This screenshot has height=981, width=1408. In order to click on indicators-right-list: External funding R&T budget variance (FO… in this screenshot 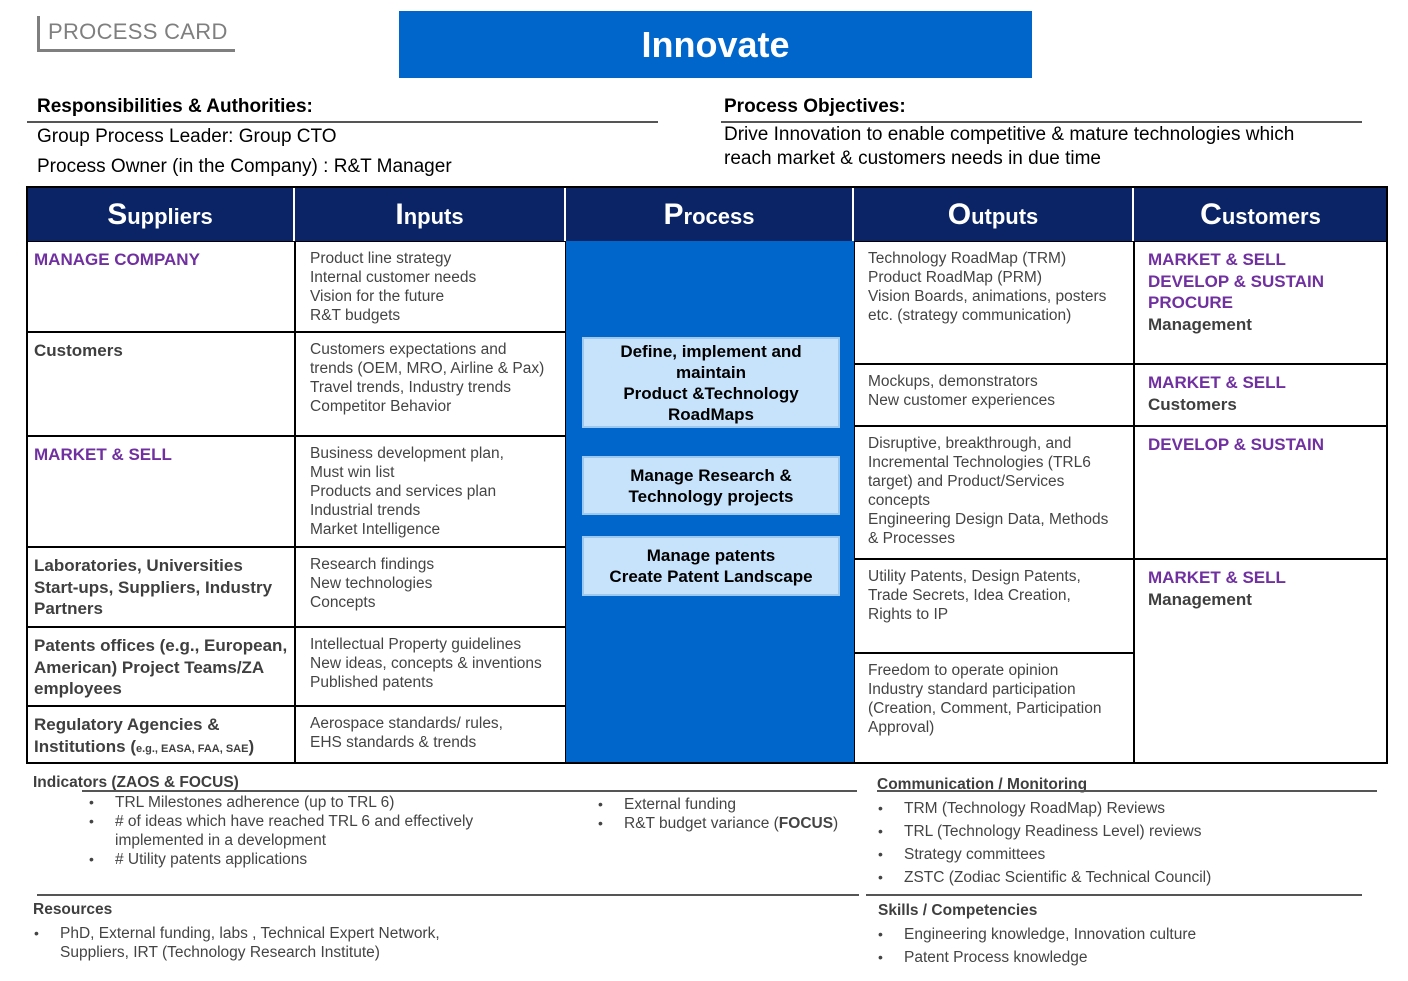, I will do `click(728, 814)`.